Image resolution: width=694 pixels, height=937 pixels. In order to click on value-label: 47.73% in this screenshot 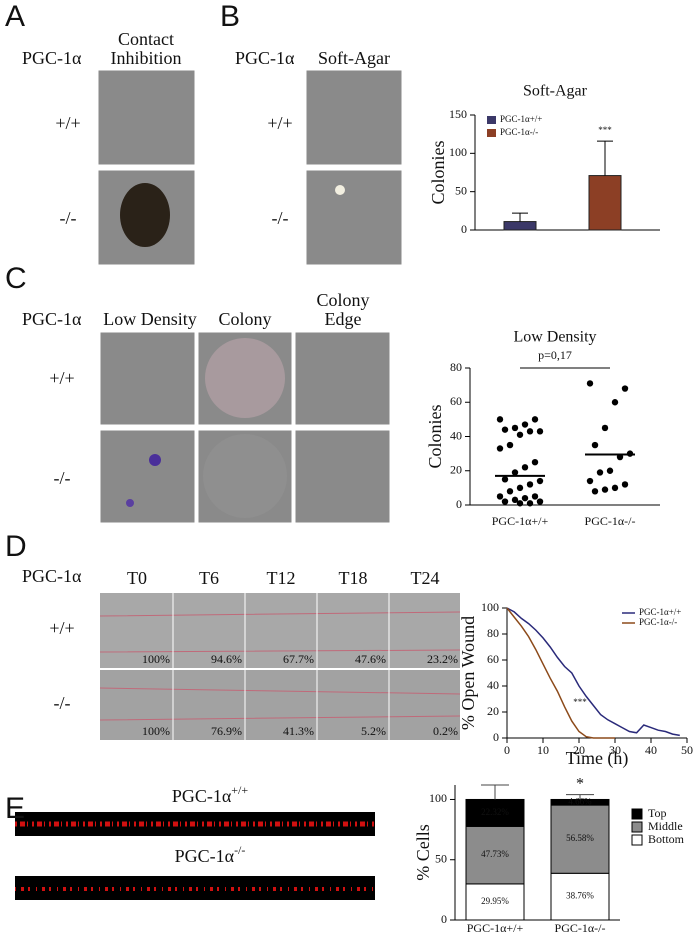, I will do `click(495, 854)`.